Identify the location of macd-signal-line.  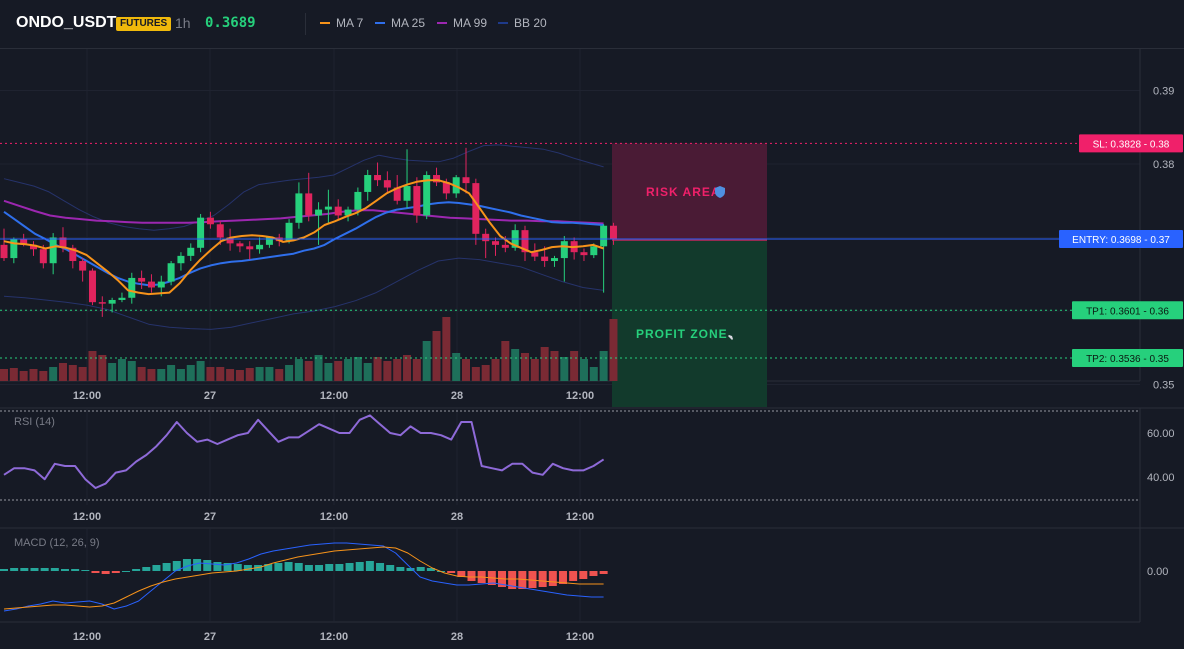
(303, 578).